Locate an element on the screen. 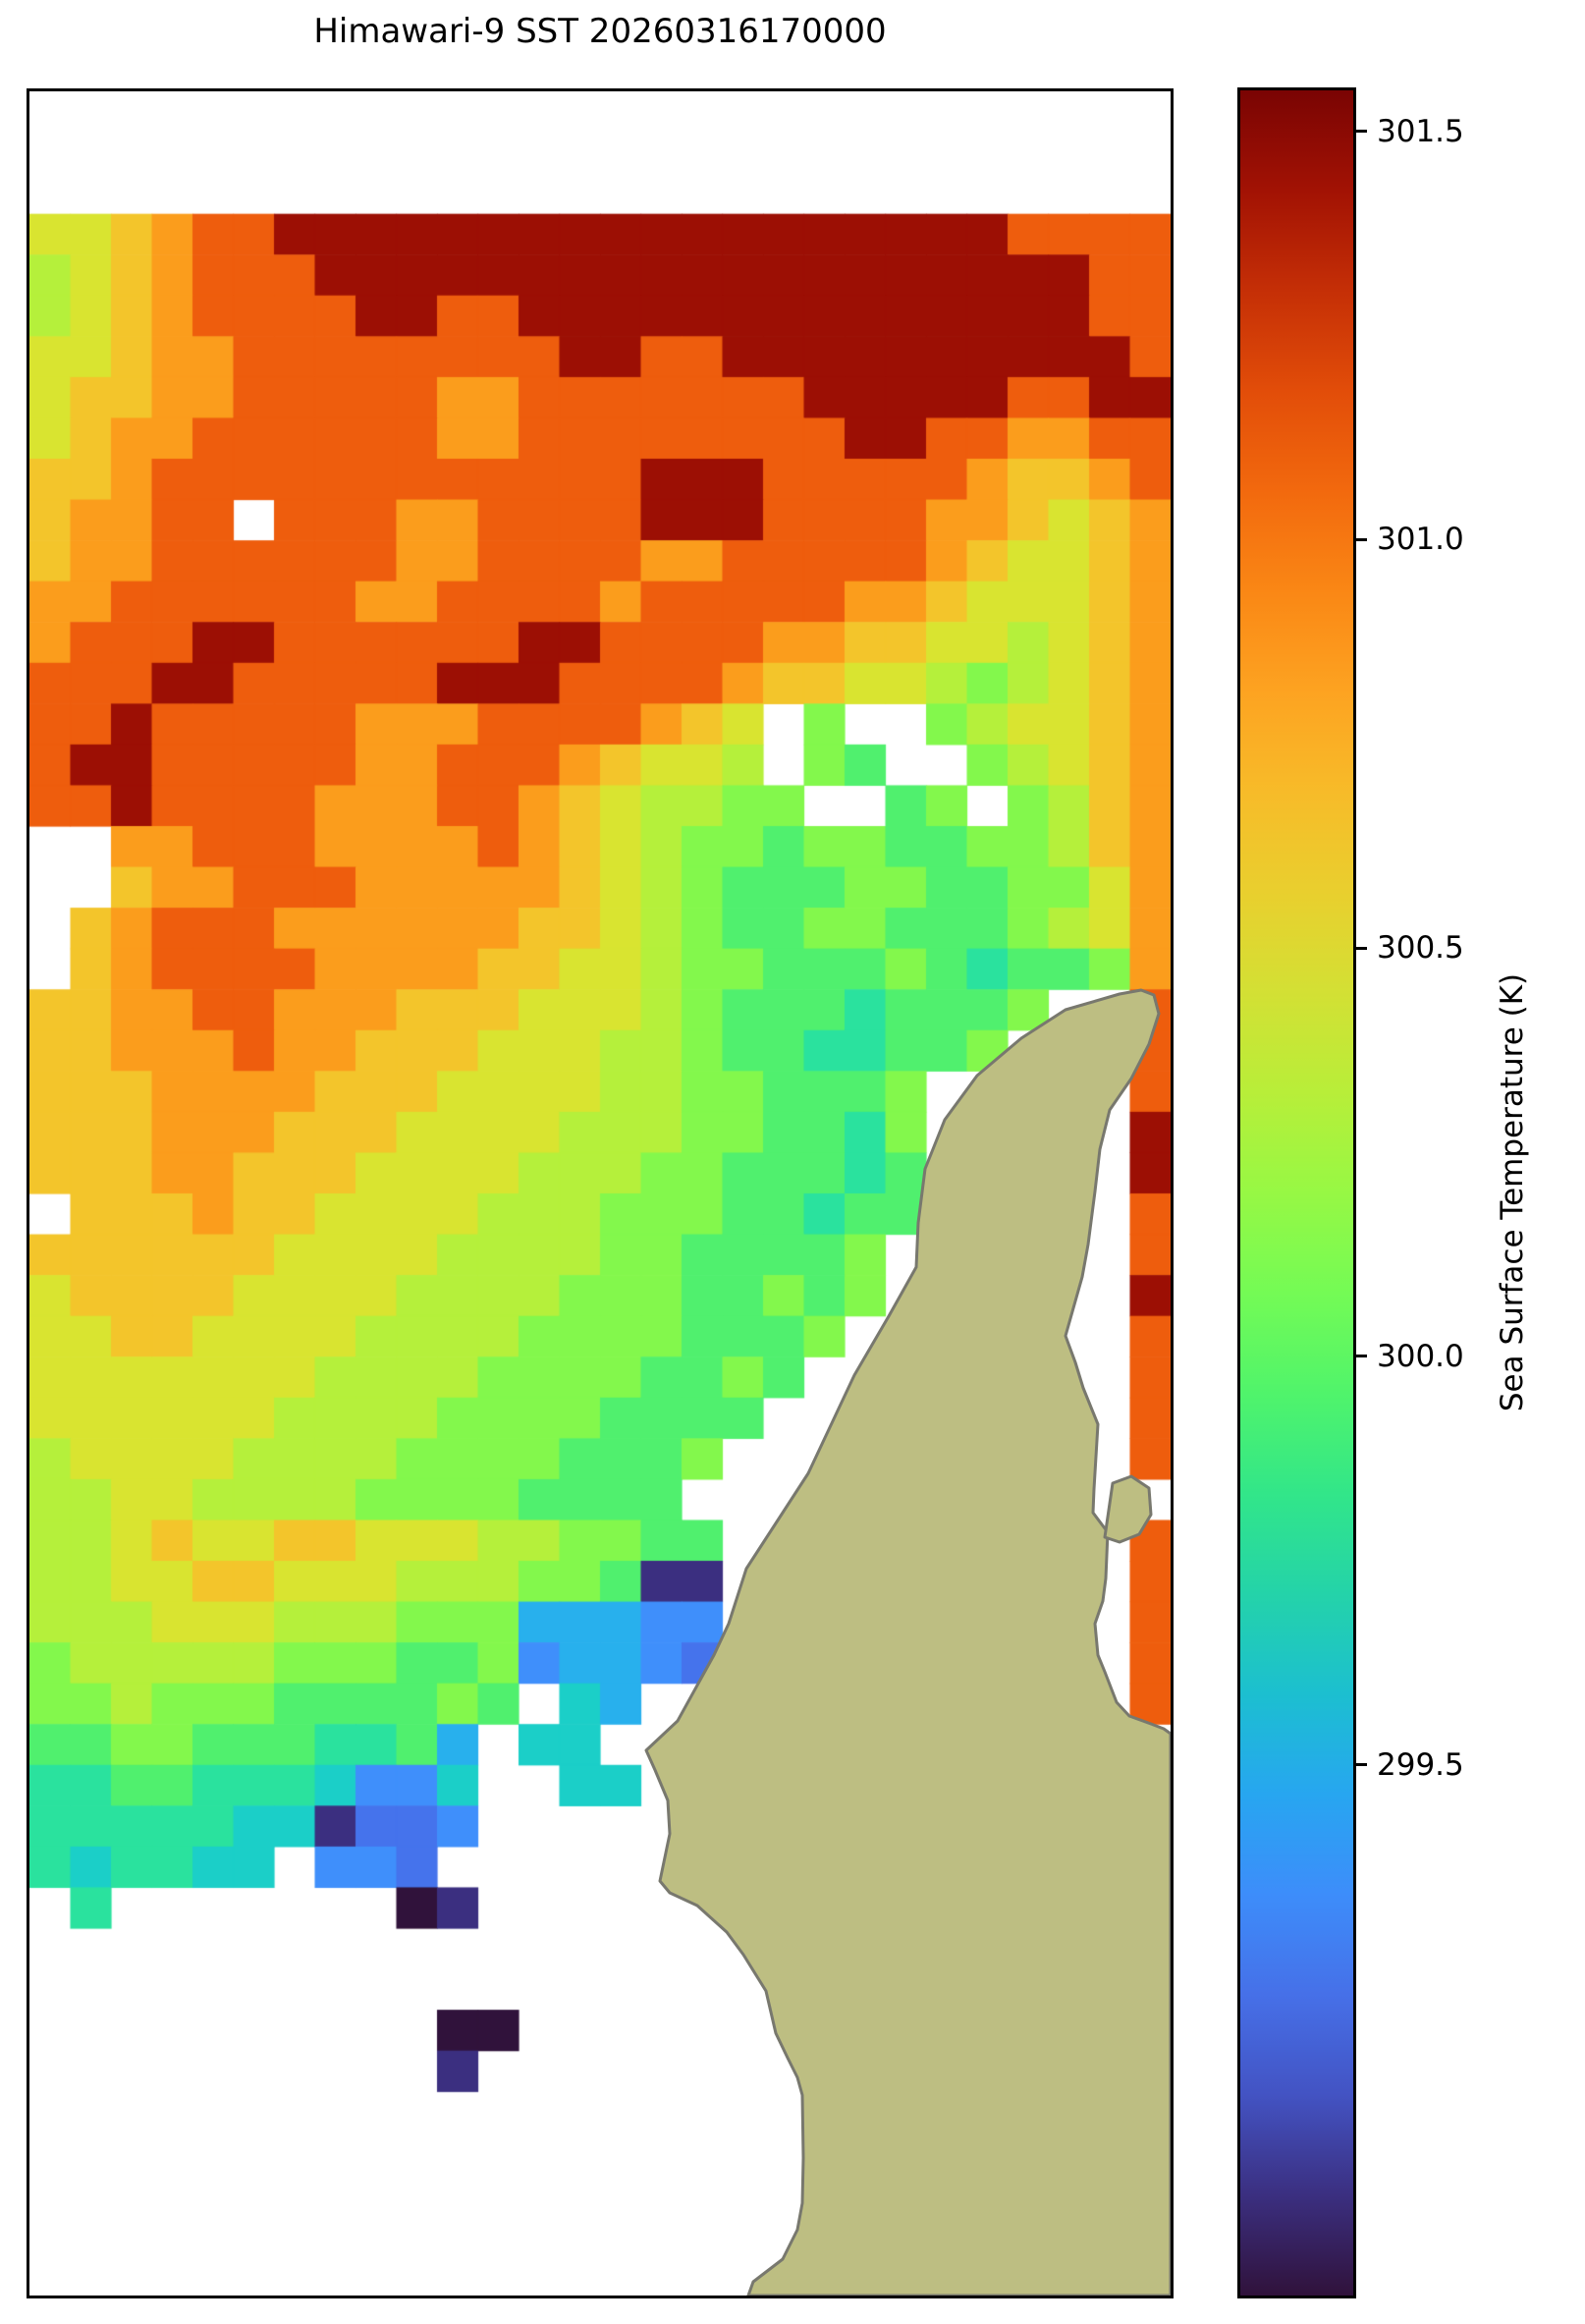 Image resolution: width=1585 pixels, height=2324 pixels. colorbar-tick-label: 301.5 is located at coordinates (1420, 131).